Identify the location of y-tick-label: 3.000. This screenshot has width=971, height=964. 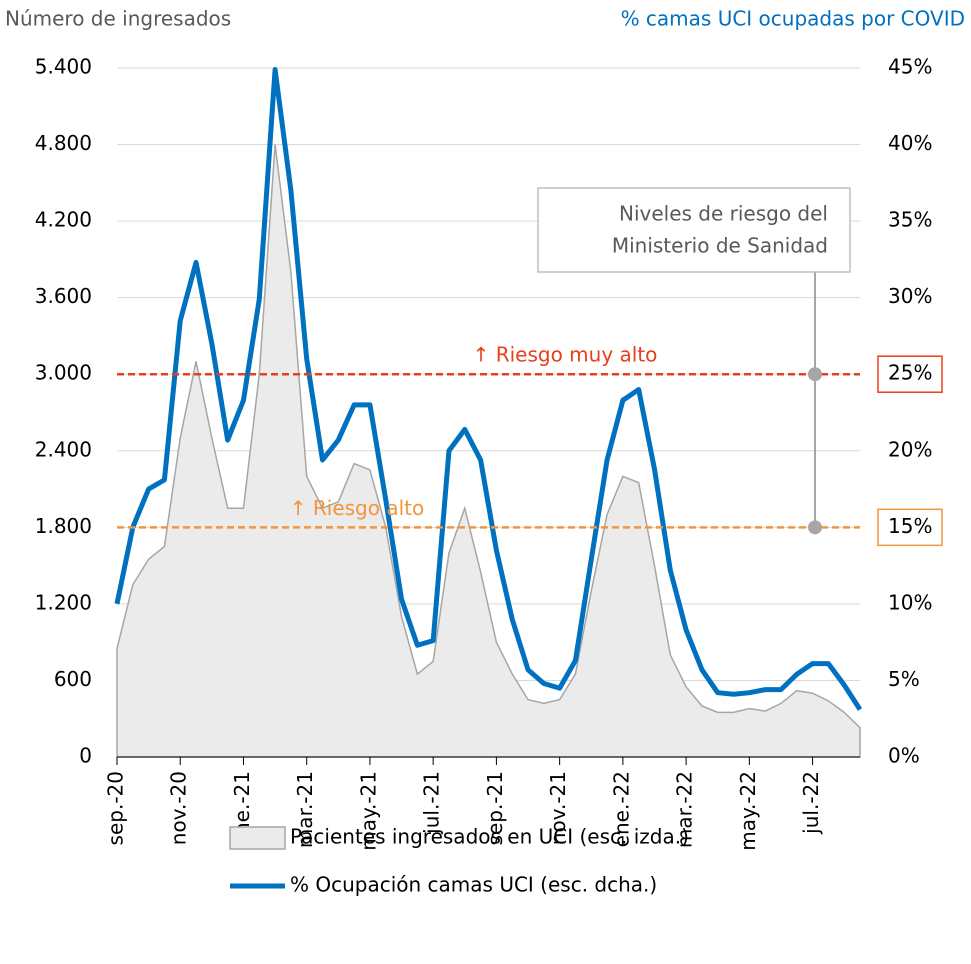
(63, 373).